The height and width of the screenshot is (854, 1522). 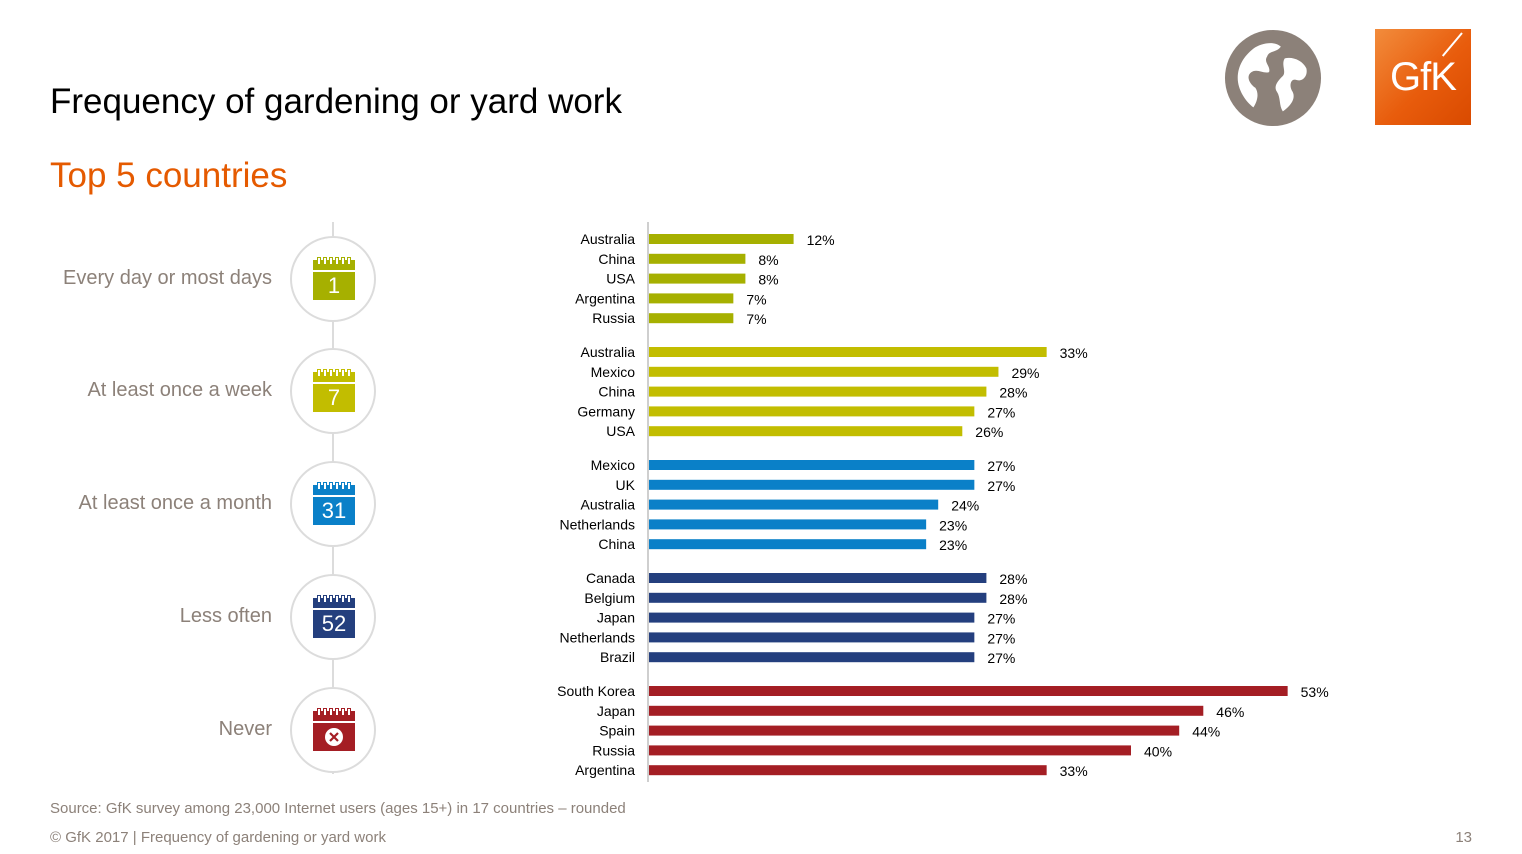 What do you see at coordinates (336, 101) in the screenshot?
I see `page-title: Frequency of gardening or yard work` at bounding box center [336, 101].